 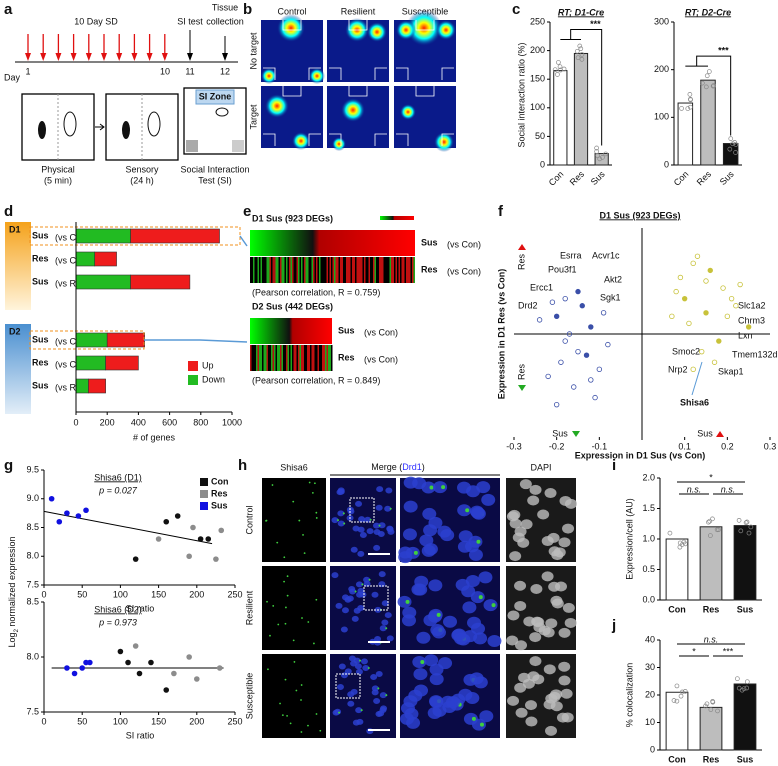 What do you see at coordinates (661, 117) in the screenshot?
I see `y-tick-label: 100` at bounding box center [661, 117].